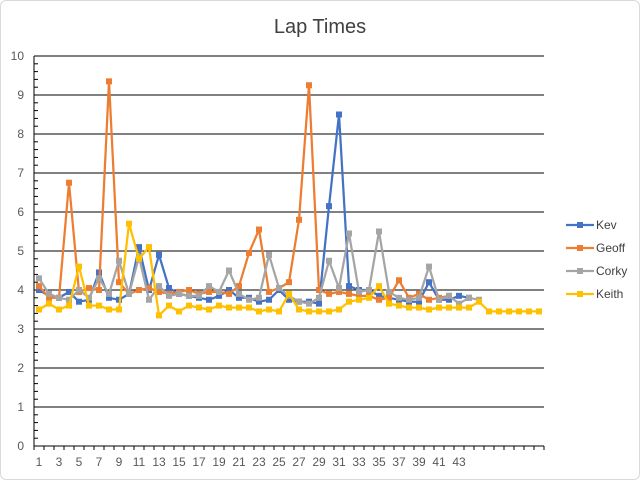  Describe the element at coordinates (119, 462) in the screenshot. I see `x-tick-label: 9` at that location.